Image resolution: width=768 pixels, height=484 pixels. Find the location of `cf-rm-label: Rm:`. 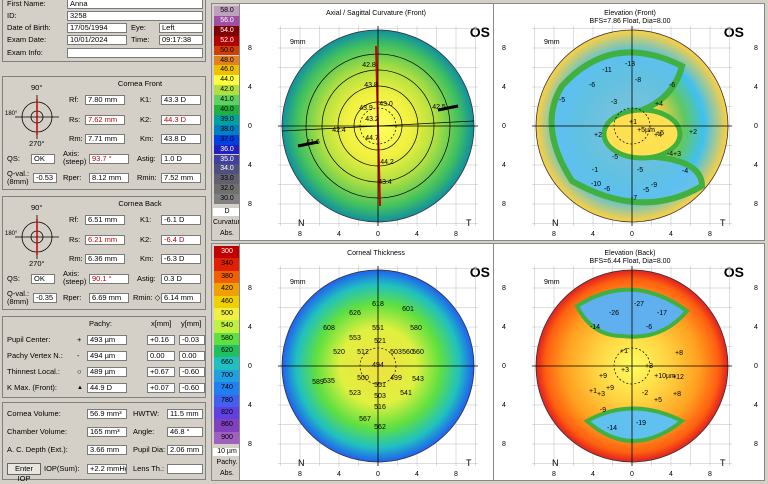

cf-rm-label: Rm: is located at coordinates (76, 138).